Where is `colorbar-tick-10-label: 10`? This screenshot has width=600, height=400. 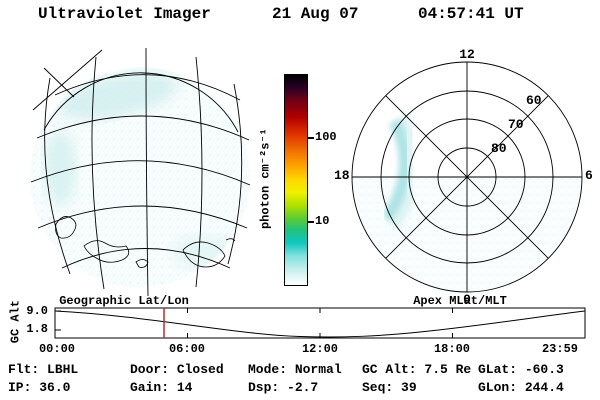 colorbar-tick-10-label: 10 is located at coordinates (322, 221).